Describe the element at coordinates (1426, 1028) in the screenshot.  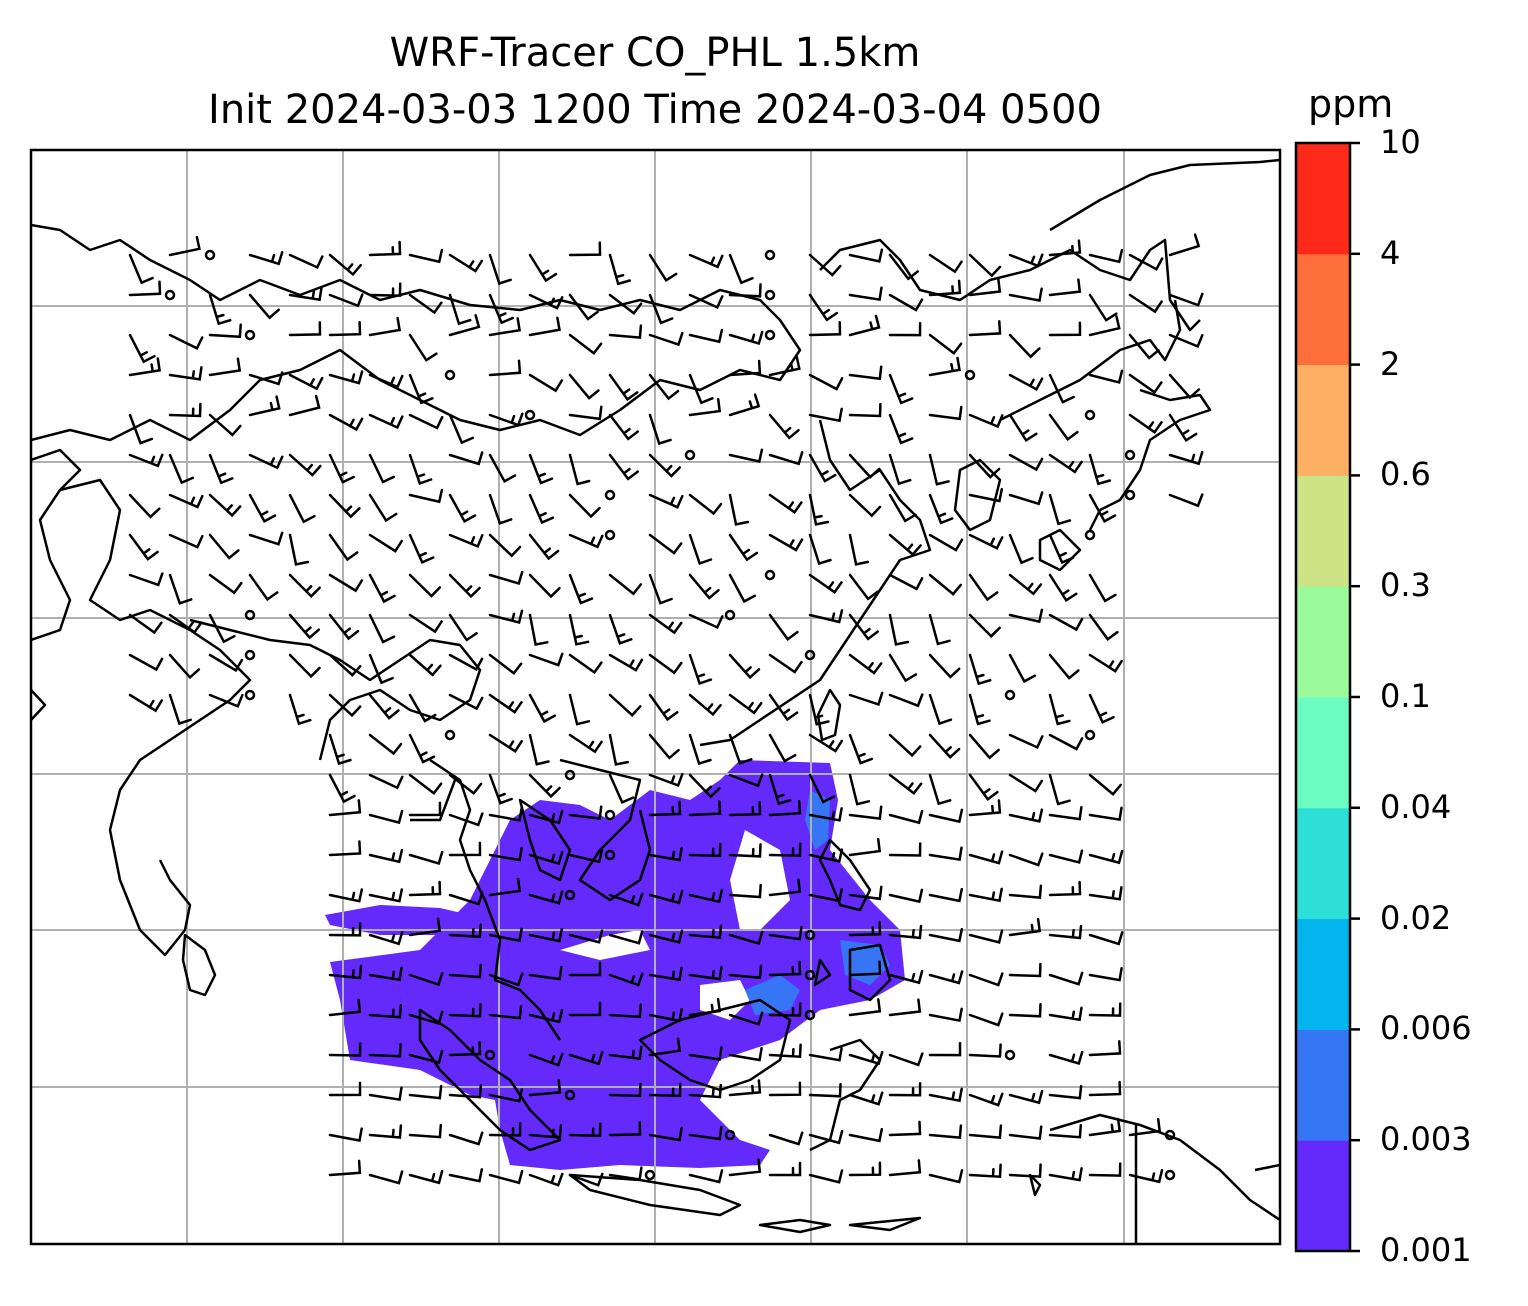
I see `colorbar-tick-label: 0.006` at that location.